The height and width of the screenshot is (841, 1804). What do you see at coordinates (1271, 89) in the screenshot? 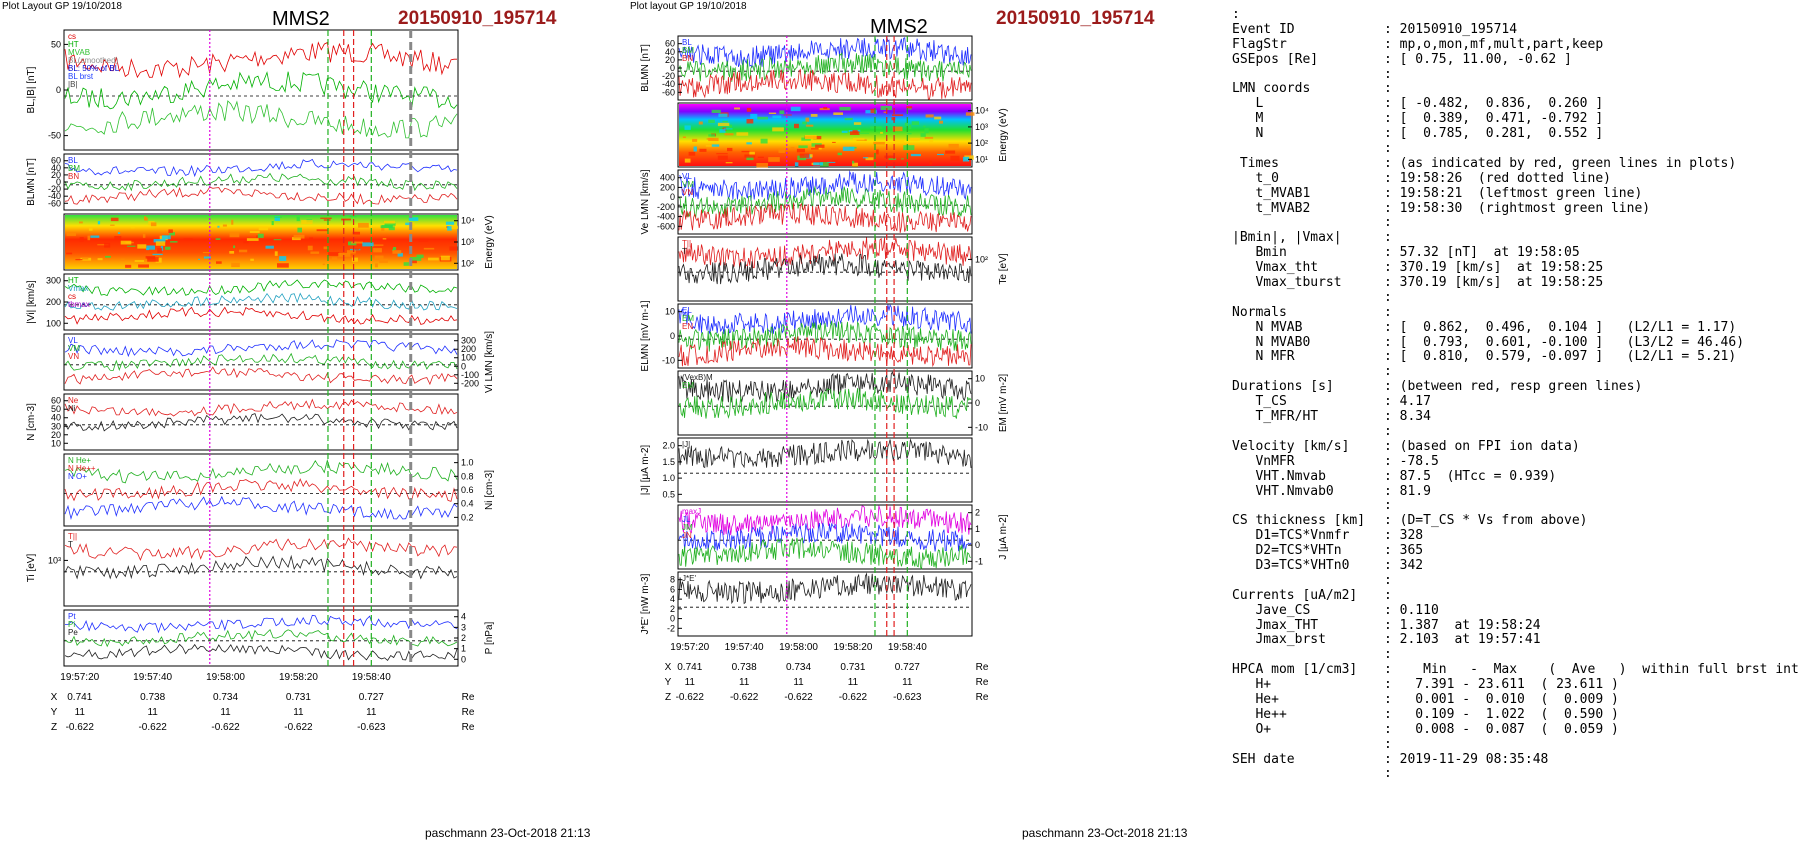
I see `summary-key: LMN coords` at bounding box center [1271, 89].